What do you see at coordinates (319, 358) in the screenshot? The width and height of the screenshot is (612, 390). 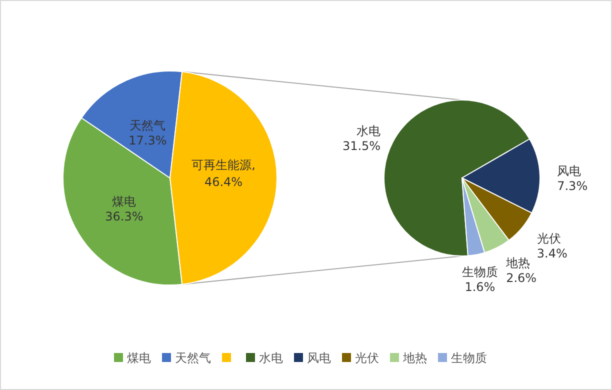 I see `legend-label: 风电` at bounding box center [319, 358].